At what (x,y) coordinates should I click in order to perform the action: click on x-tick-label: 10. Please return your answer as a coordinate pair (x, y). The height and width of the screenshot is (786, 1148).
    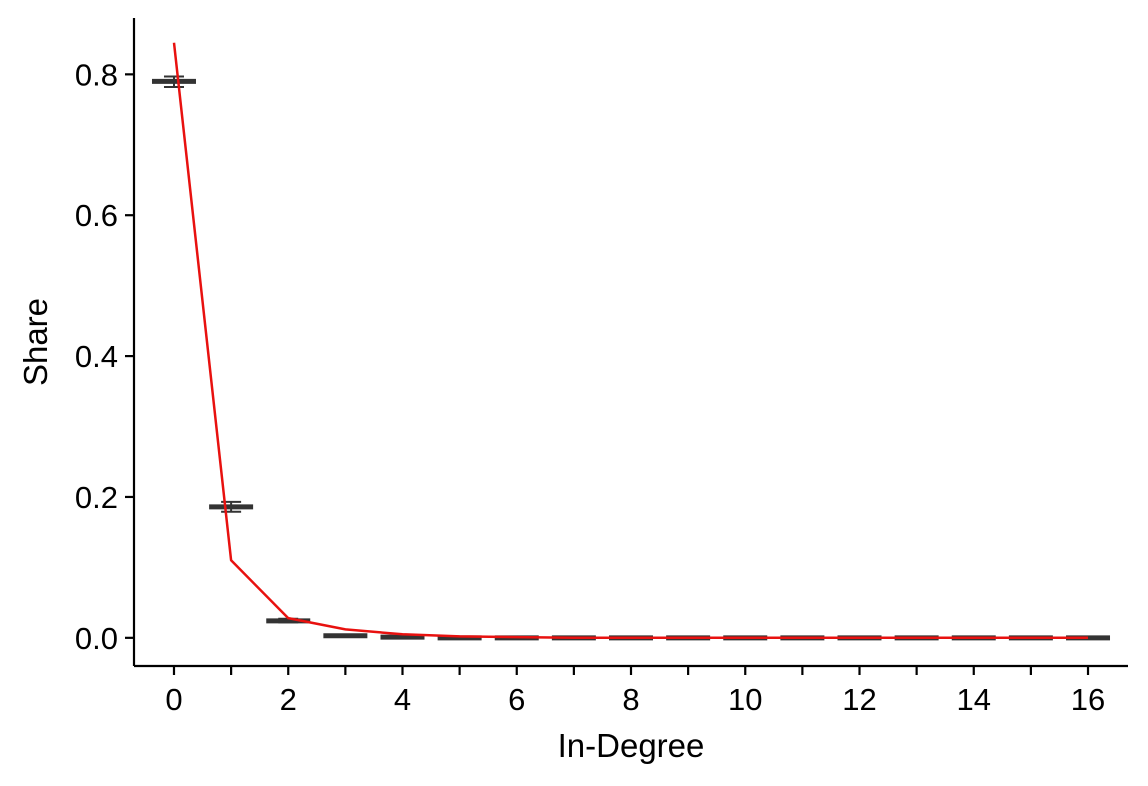
    Looking at the image, I should click on (745, 699).